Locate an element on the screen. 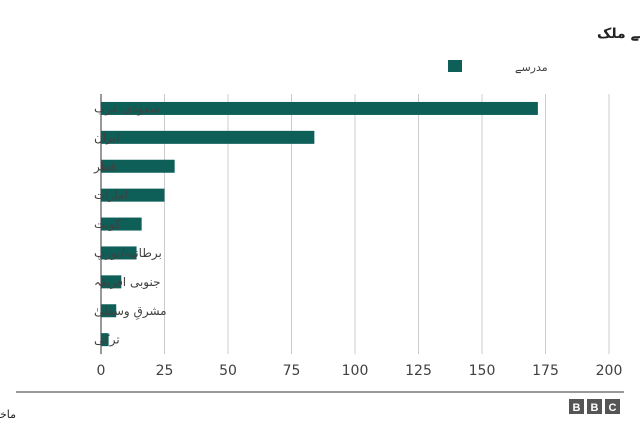 Image resolution: width=640 pixels, height=438 pixels. bbc-logo-letter-3: C is located at coordinates (613, 408).